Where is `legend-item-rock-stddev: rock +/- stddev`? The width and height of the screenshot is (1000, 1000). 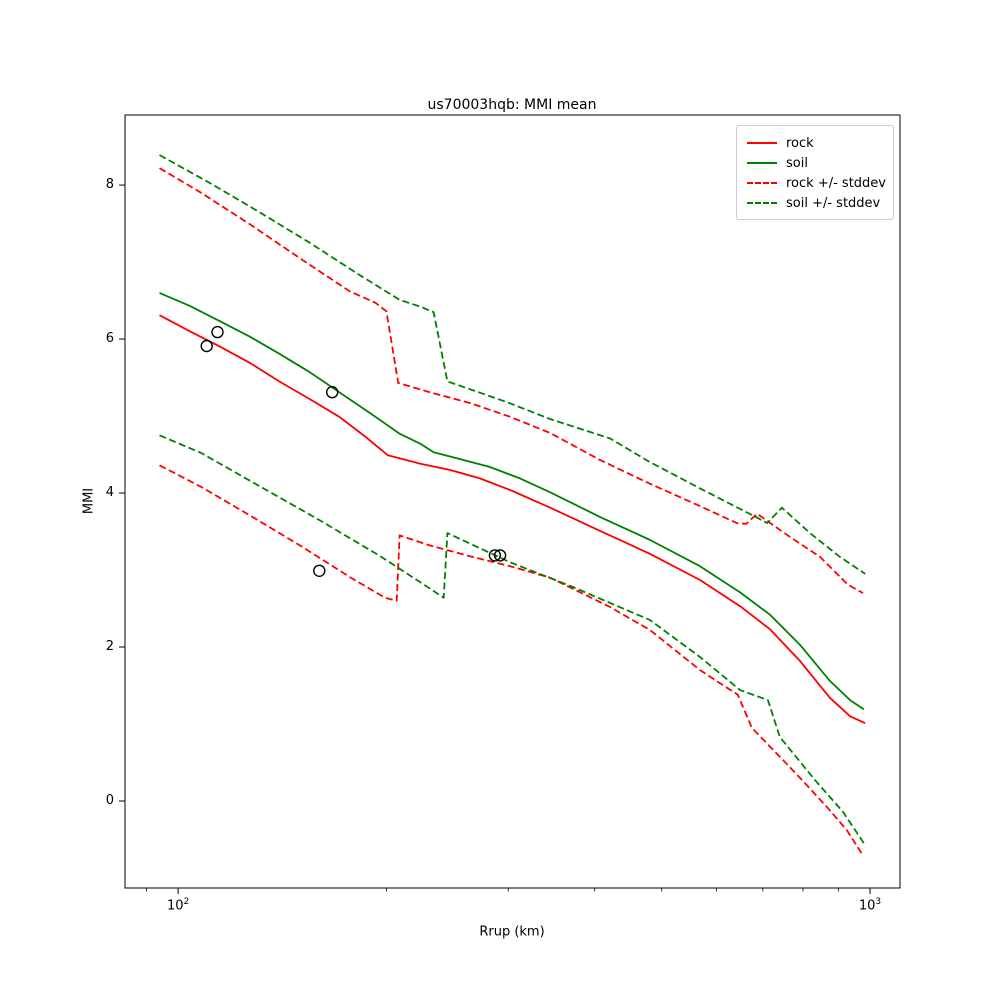 legend-item-rock-stddev: rock +/- stddev is located at coordinates (816, 183).